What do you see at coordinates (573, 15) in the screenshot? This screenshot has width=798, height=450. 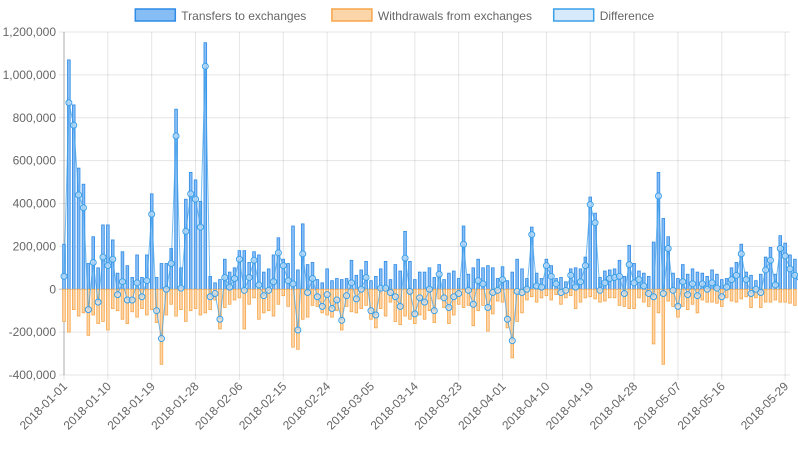 I see `legend-swatch` at bounding box center [573, 15].